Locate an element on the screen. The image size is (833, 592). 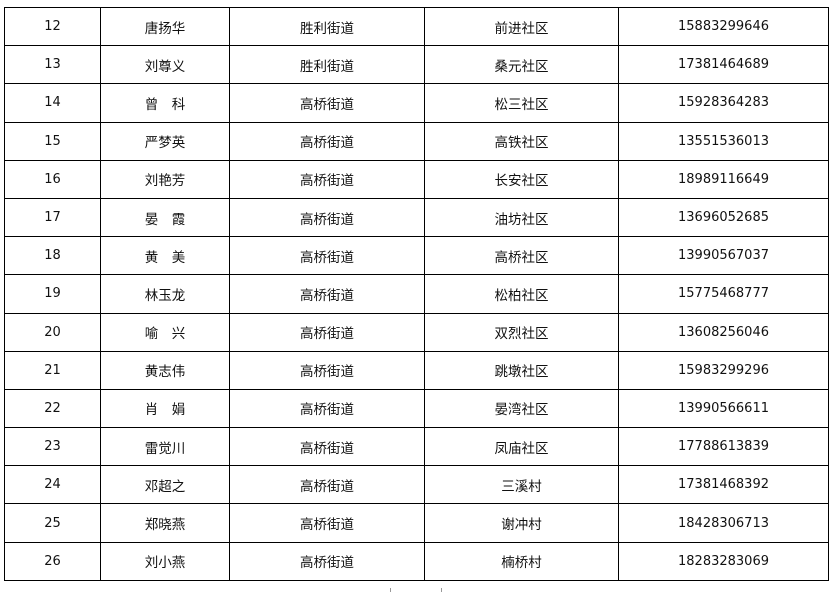
table-row: 15 严梦英 高桥街道 高铁社区 13551536013 is located at coordinates (416, 141).